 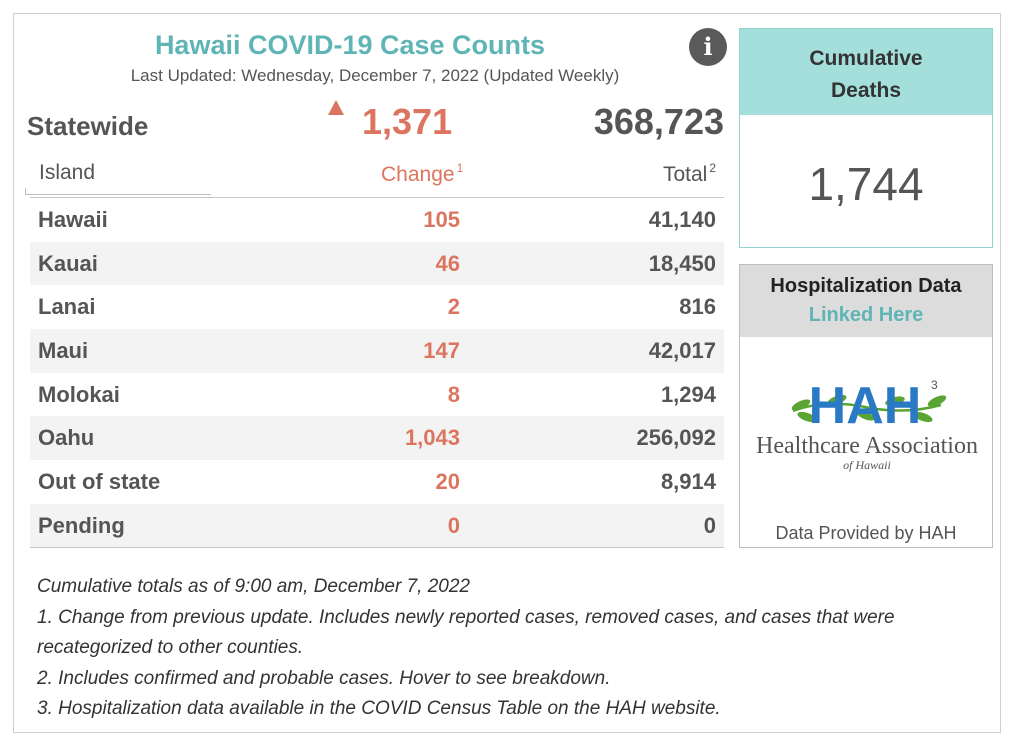 What do you see at coordinates (709, 525) in the screenshot?
I see `island-total: 0` at bounding box center [709, 525].